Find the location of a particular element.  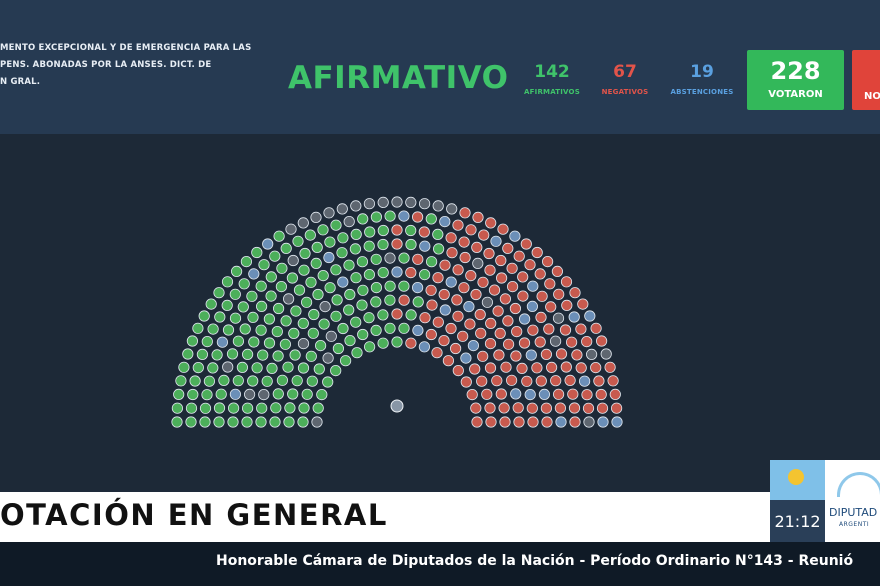

motion-line-3: N GRAL. is located at coordinates (20, 82).